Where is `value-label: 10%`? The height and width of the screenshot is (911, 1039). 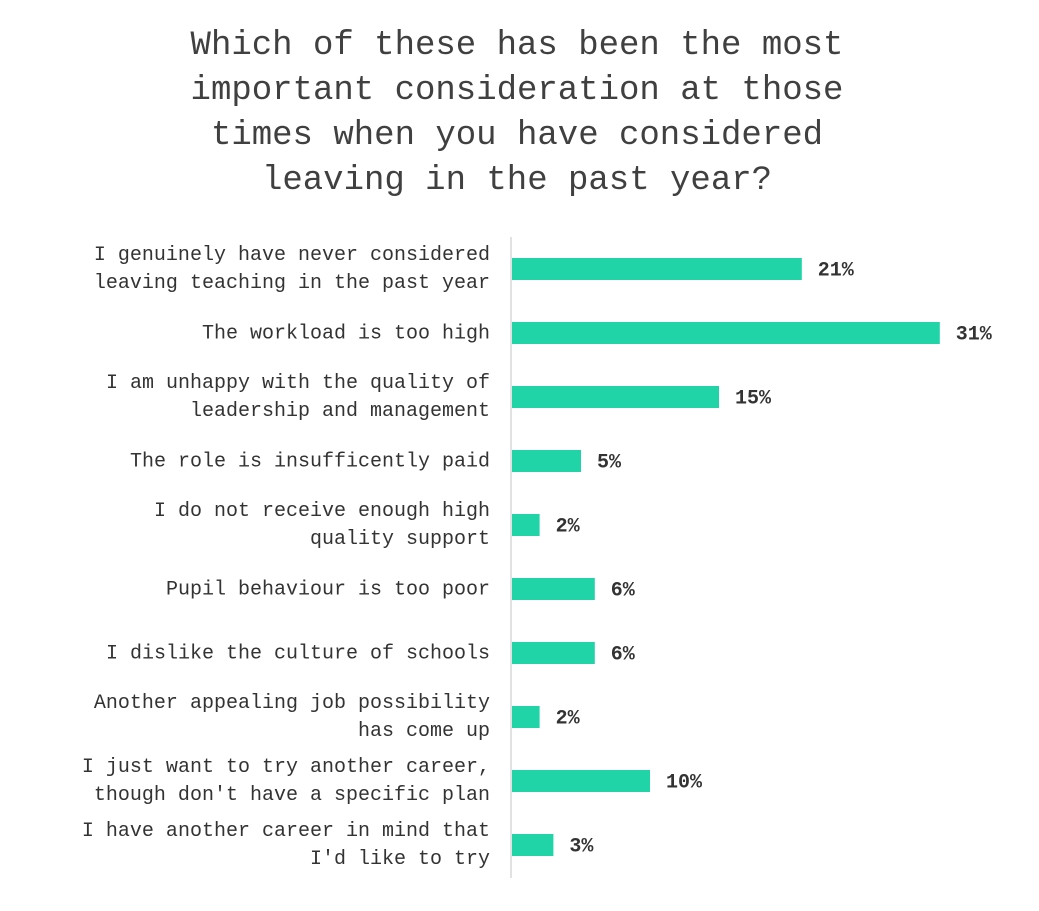 value-label: 10% is located at coordinates (684, 782).